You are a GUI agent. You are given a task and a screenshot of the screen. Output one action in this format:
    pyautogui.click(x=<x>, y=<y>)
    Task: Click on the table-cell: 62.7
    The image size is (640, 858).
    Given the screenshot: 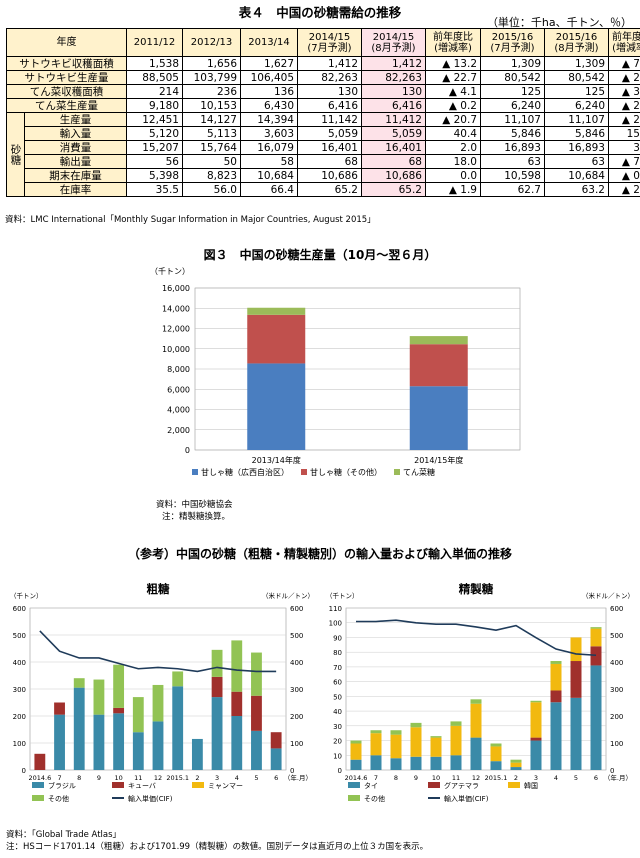 What is the action you would take?
    pyautogui.click(x=512, y=189)
    